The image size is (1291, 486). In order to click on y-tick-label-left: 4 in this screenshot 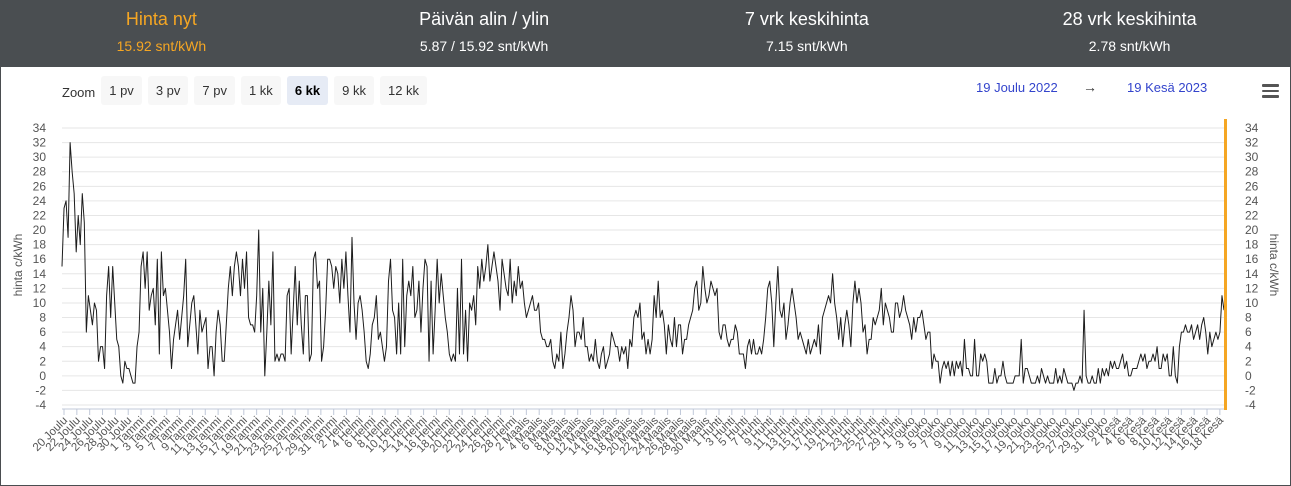, I will do `click(42, 347)`.